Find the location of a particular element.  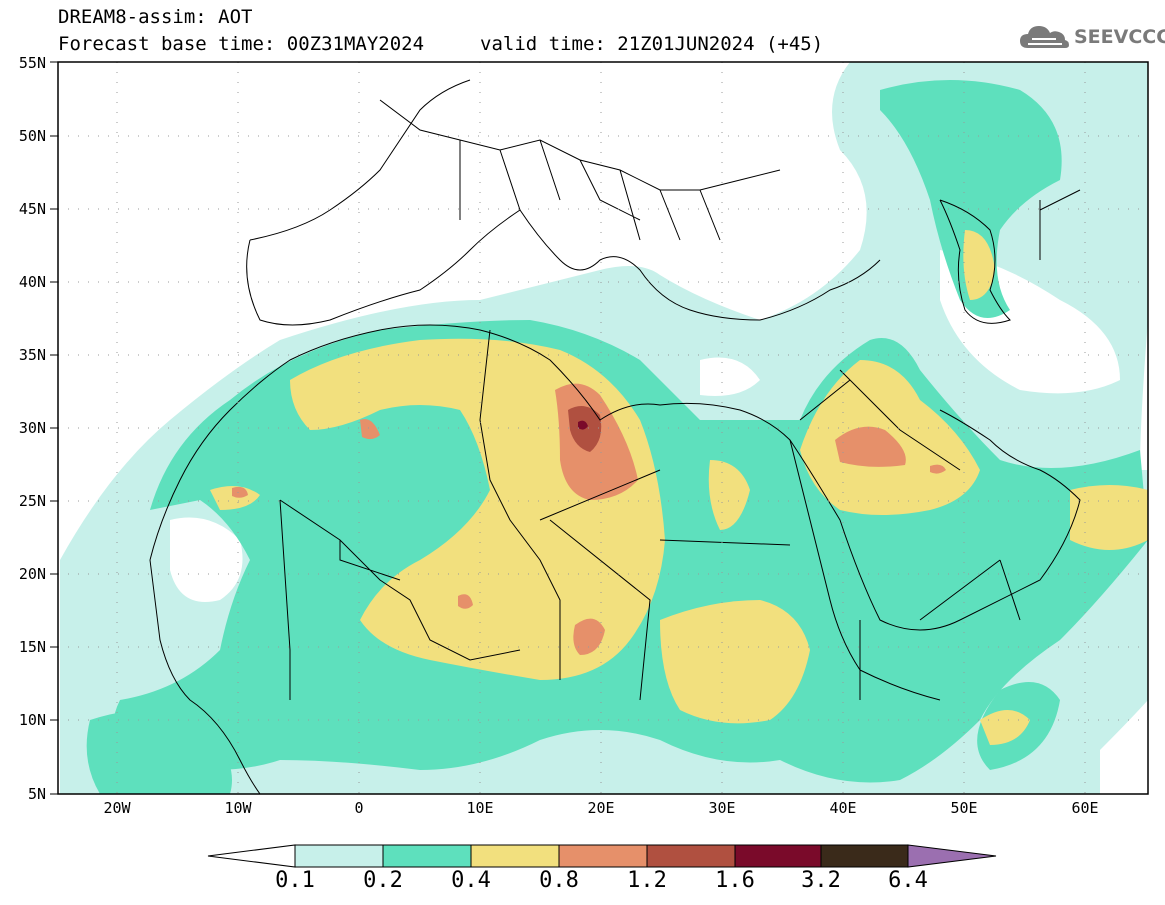

coastline-africa-west is located at coordinates (205, 676).